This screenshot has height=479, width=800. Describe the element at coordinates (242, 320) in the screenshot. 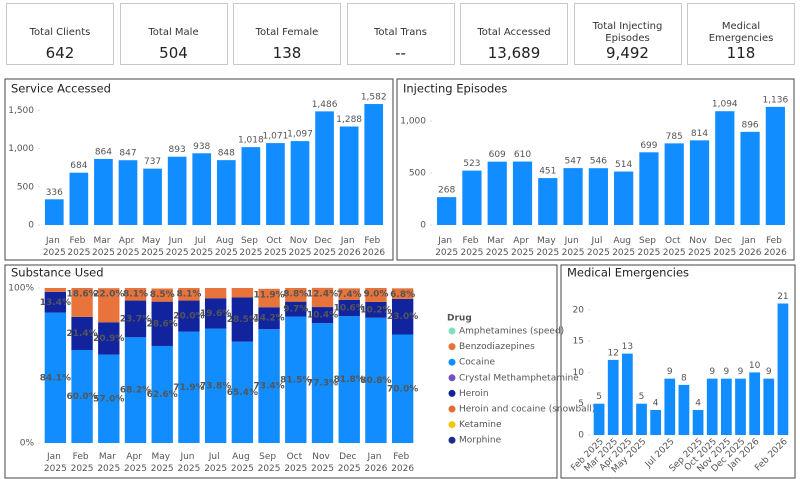

I see `data-label: 28.5%` at that location.